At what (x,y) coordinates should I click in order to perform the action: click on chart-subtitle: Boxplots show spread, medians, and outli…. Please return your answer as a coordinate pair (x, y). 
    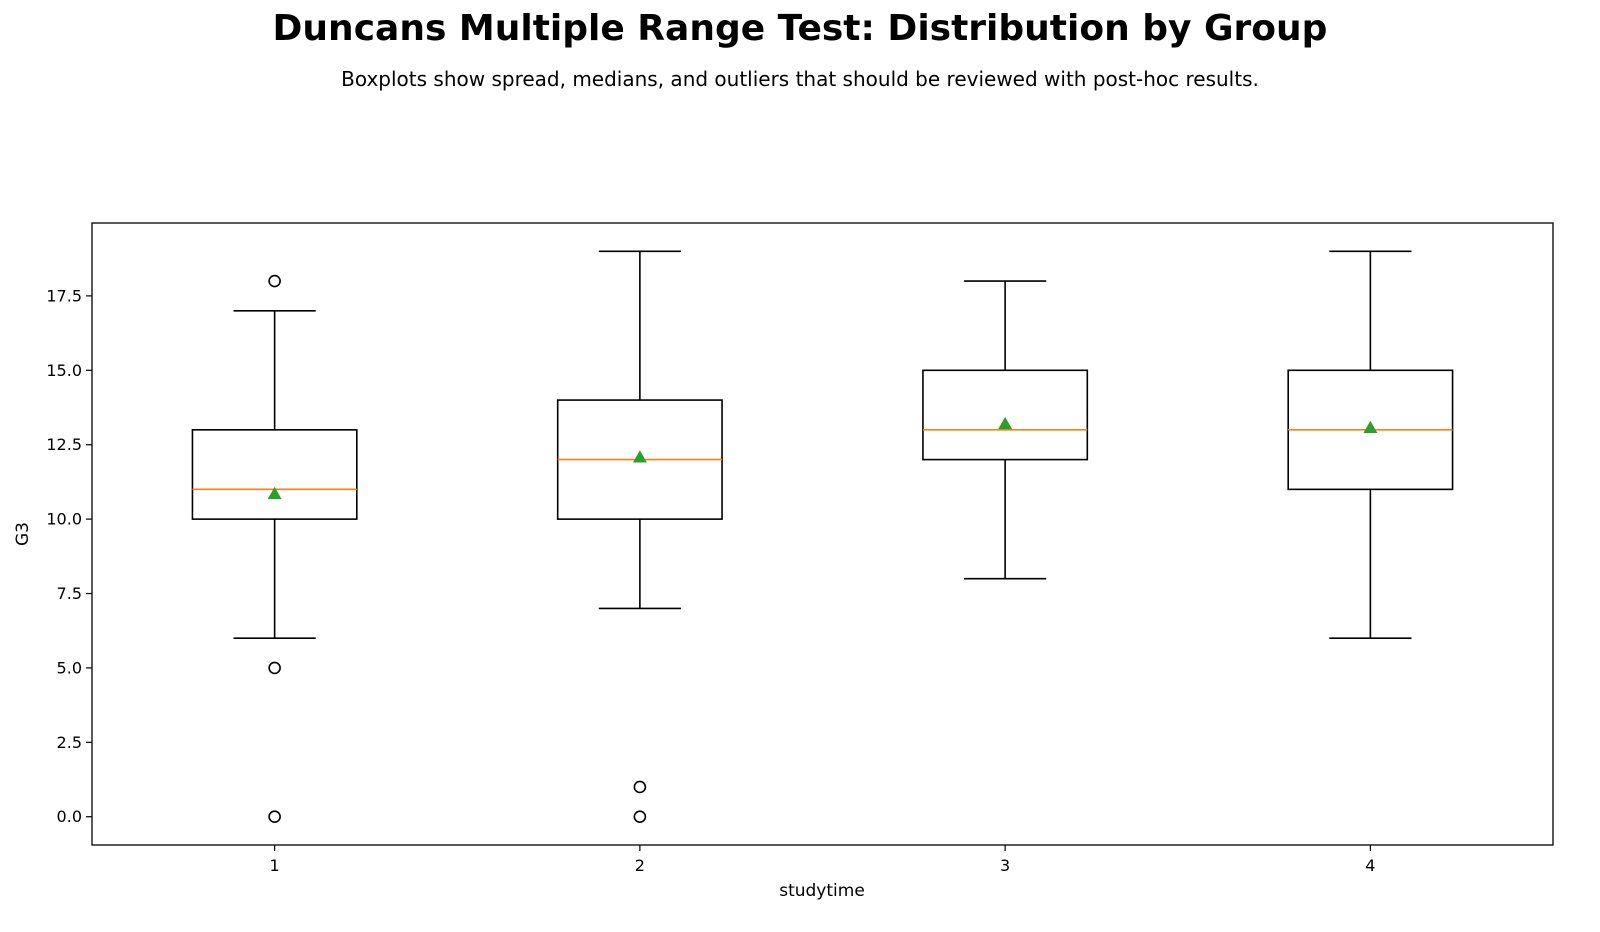
    Looking at the image, I should click on (800, 79).